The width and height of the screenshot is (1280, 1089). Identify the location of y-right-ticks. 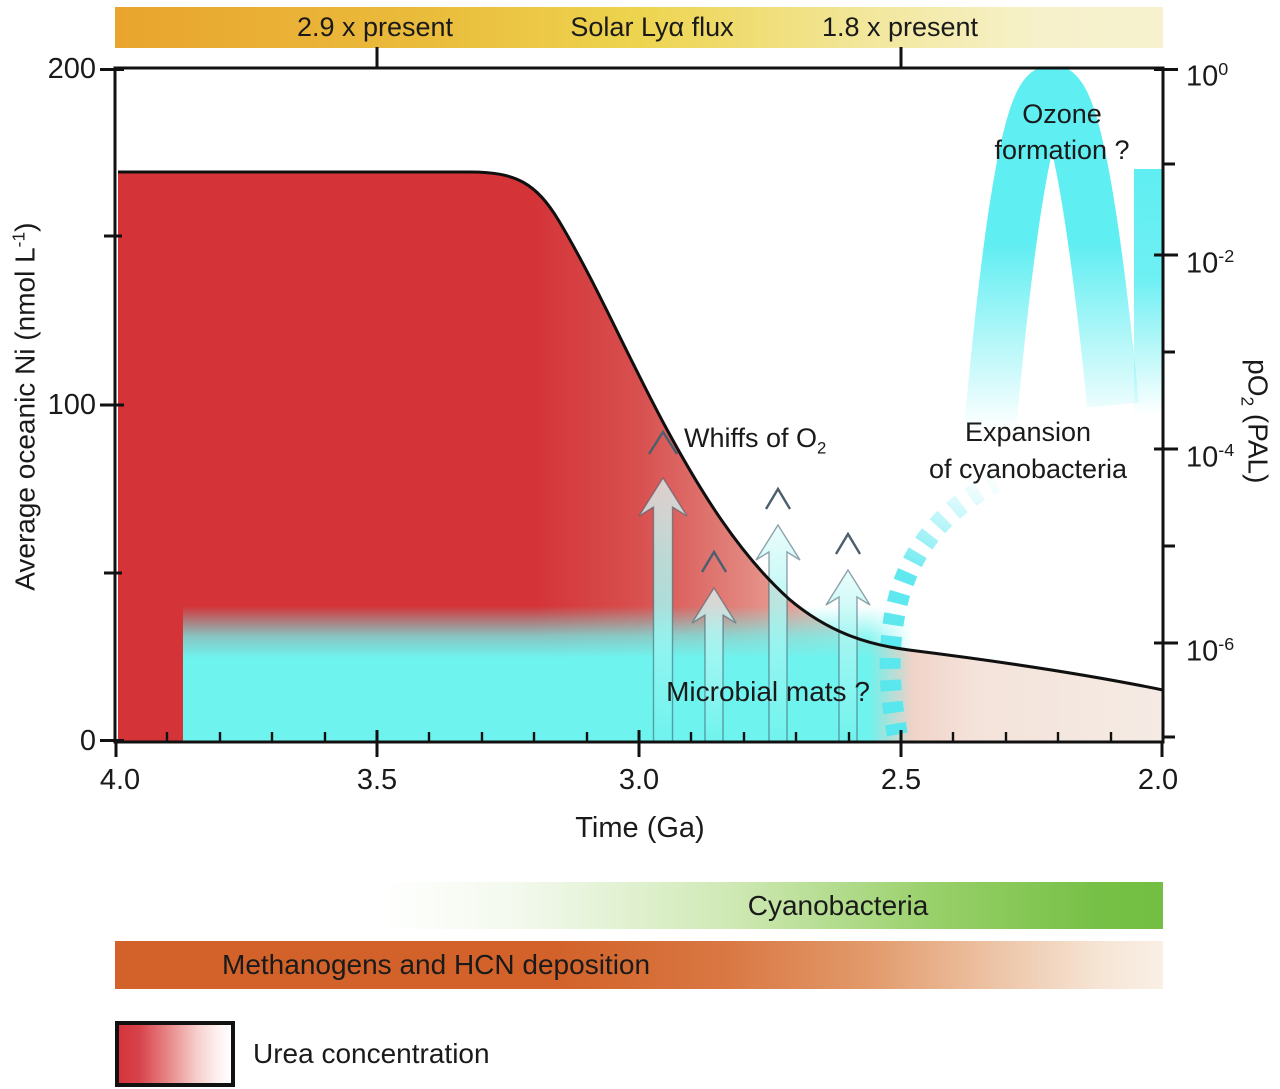
(1166, 403).